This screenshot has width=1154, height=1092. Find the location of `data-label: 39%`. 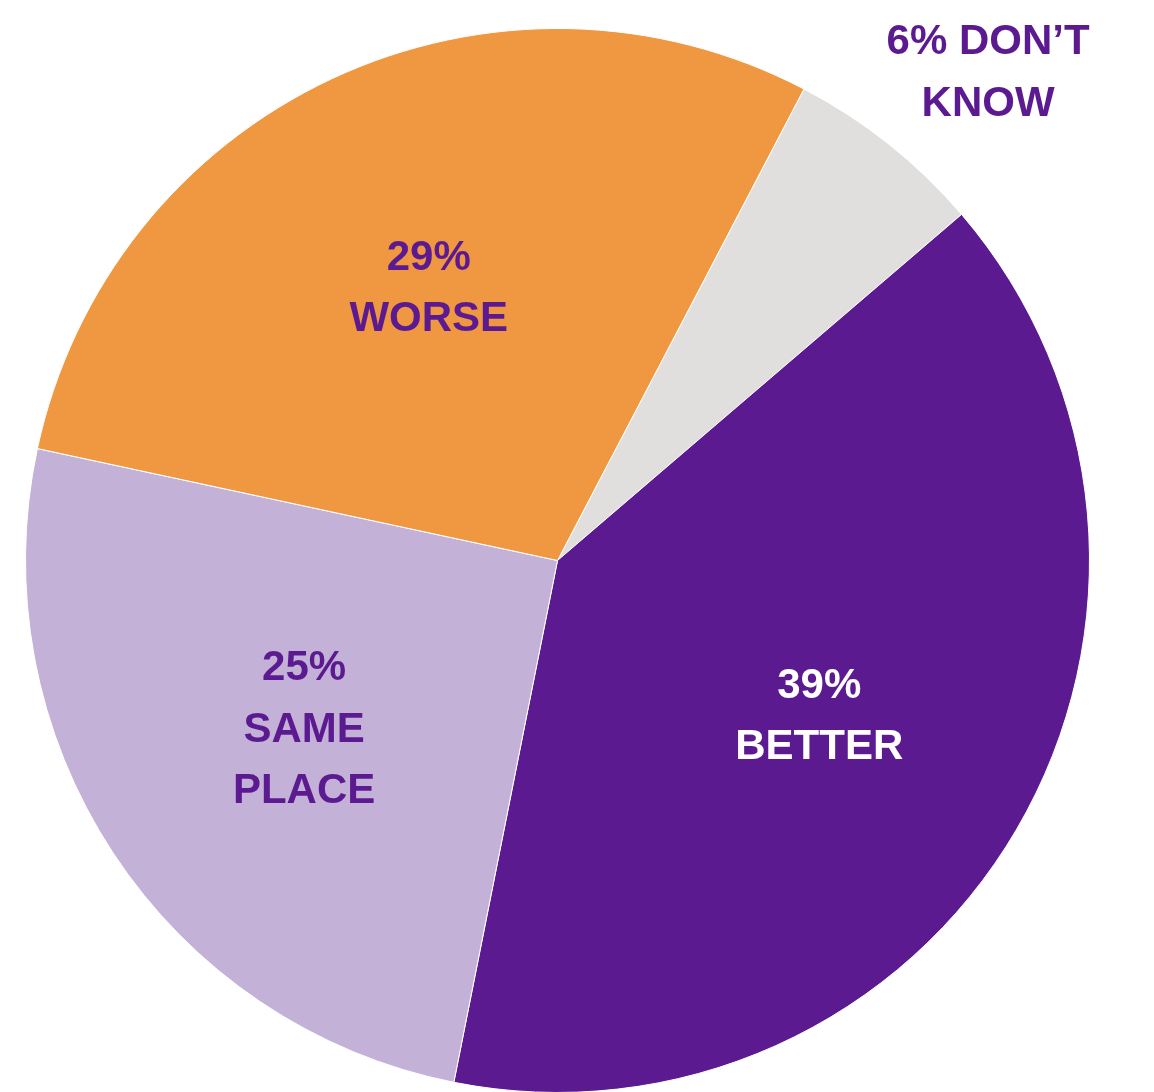

data-label: 39% is located at coordinates (819, 683).